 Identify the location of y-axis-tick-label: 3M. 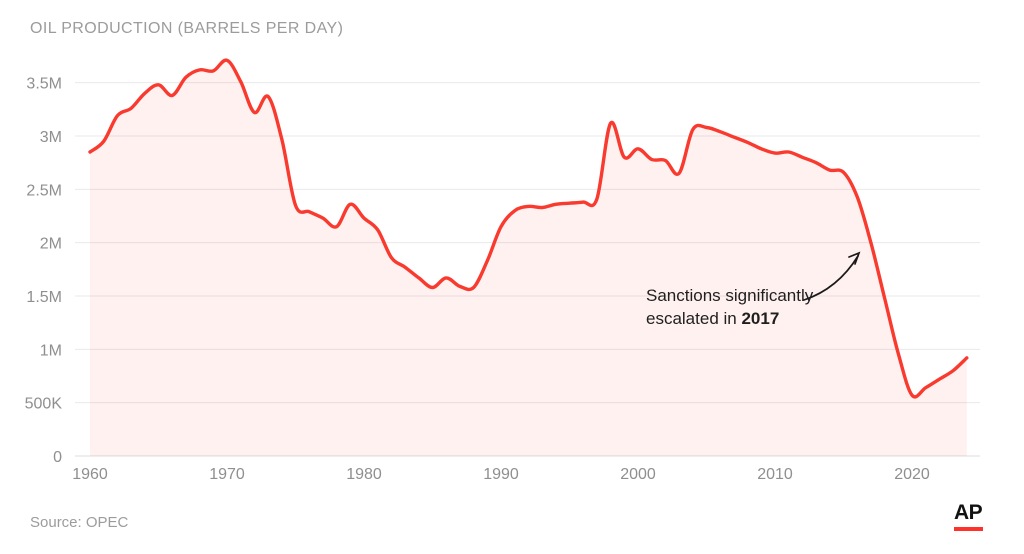
(51, 137).